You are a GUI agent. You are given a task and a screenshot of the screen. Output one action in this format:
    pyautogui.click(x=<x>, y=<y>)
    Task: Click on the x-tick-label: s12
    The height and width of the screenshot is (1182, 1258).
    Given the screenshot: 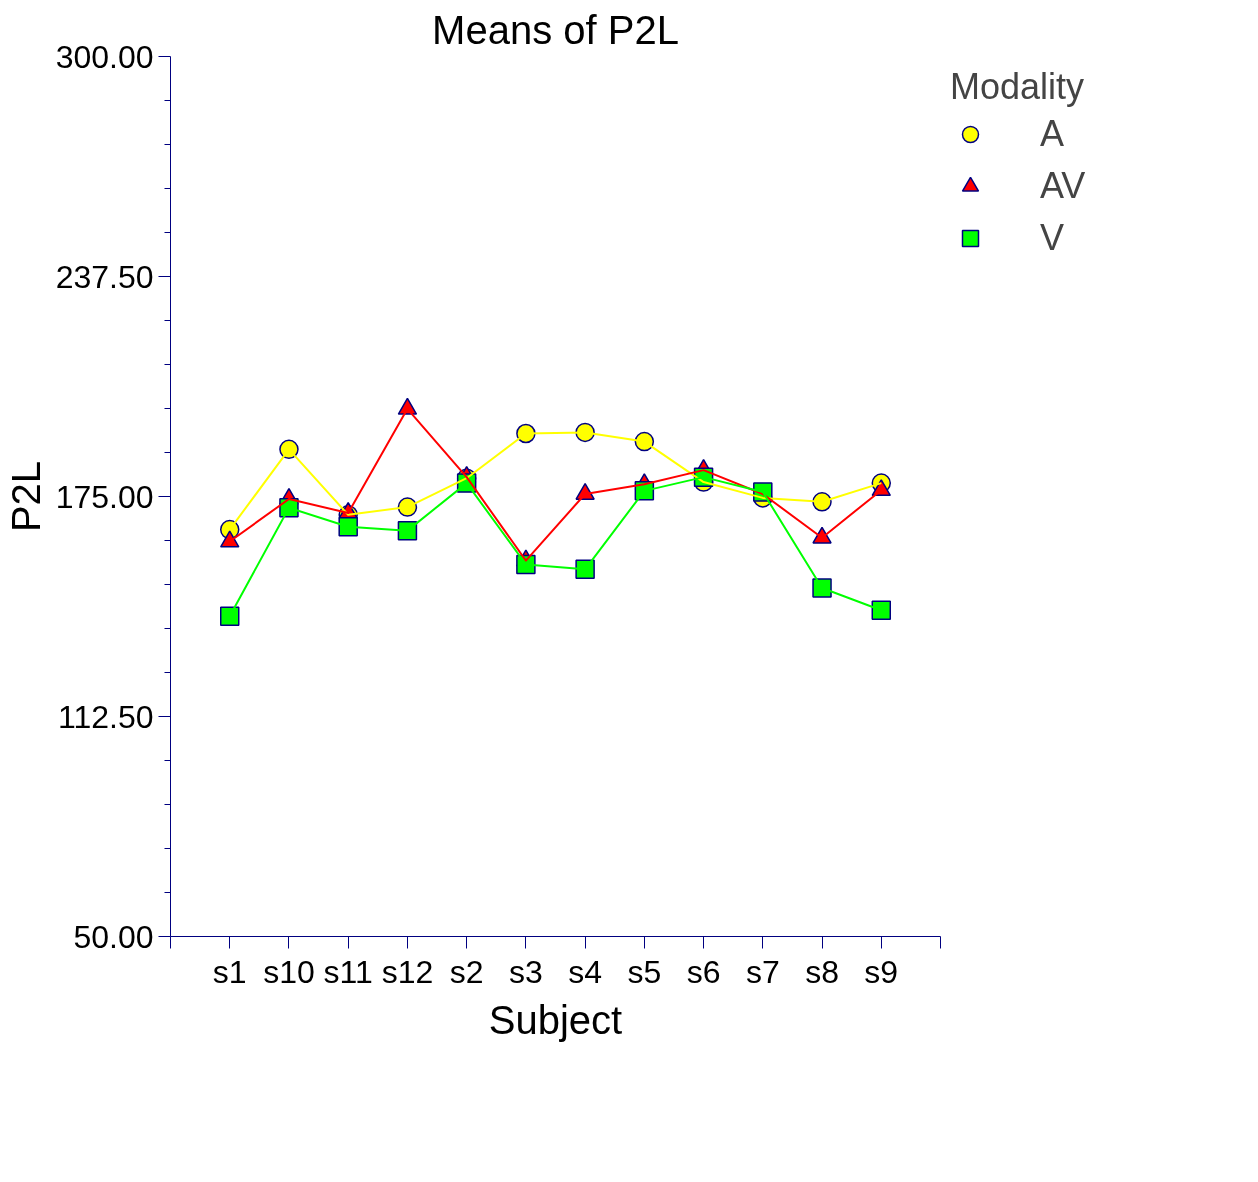 What is the action you would take?
    pyautogui.click(x=407, y=971)
    